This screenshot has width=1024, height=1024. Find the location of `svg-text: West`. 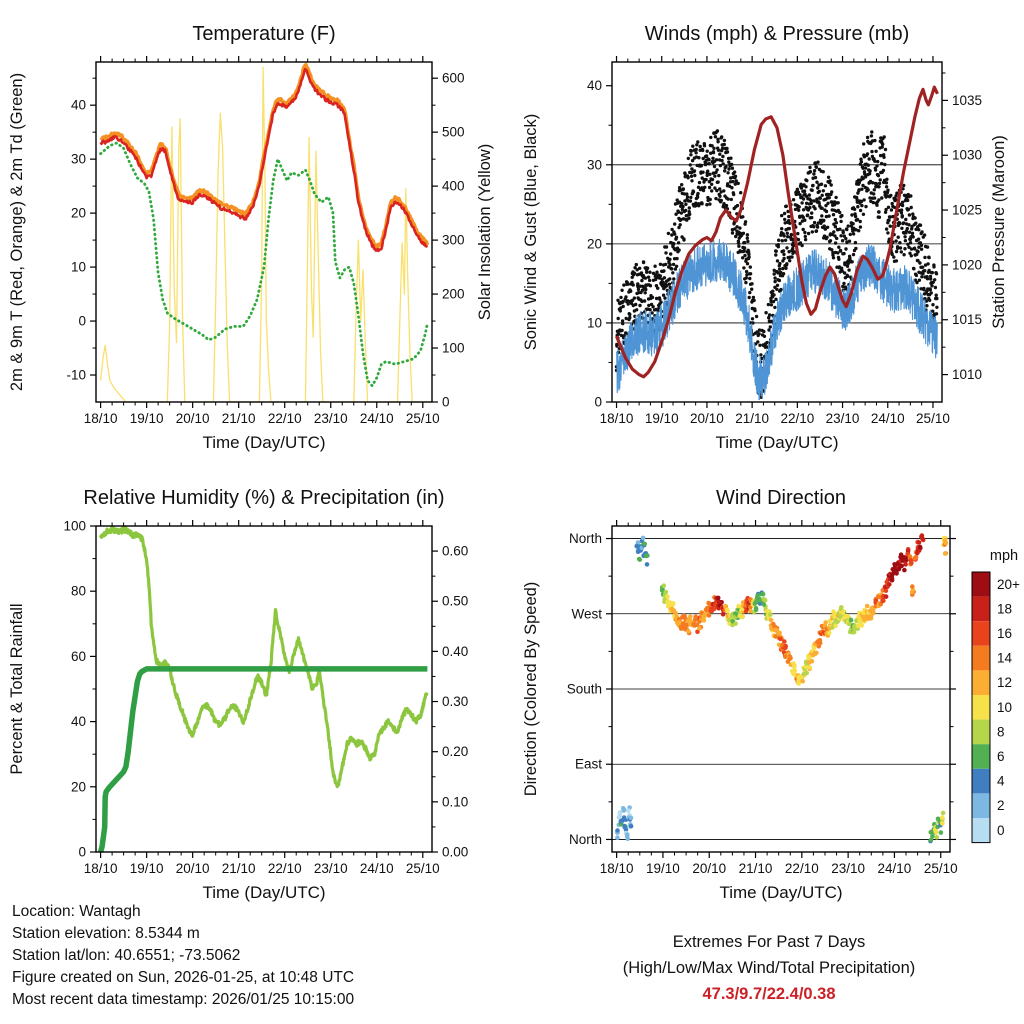

svg-text: West is located at coordinates (586, 613).